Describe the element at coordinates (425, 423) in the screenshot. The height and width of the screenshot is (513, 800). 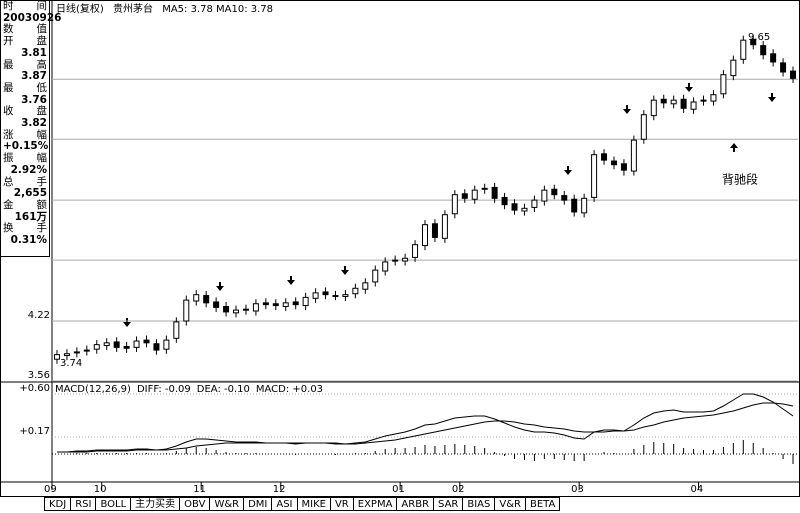
I see `macd-line` at that location.